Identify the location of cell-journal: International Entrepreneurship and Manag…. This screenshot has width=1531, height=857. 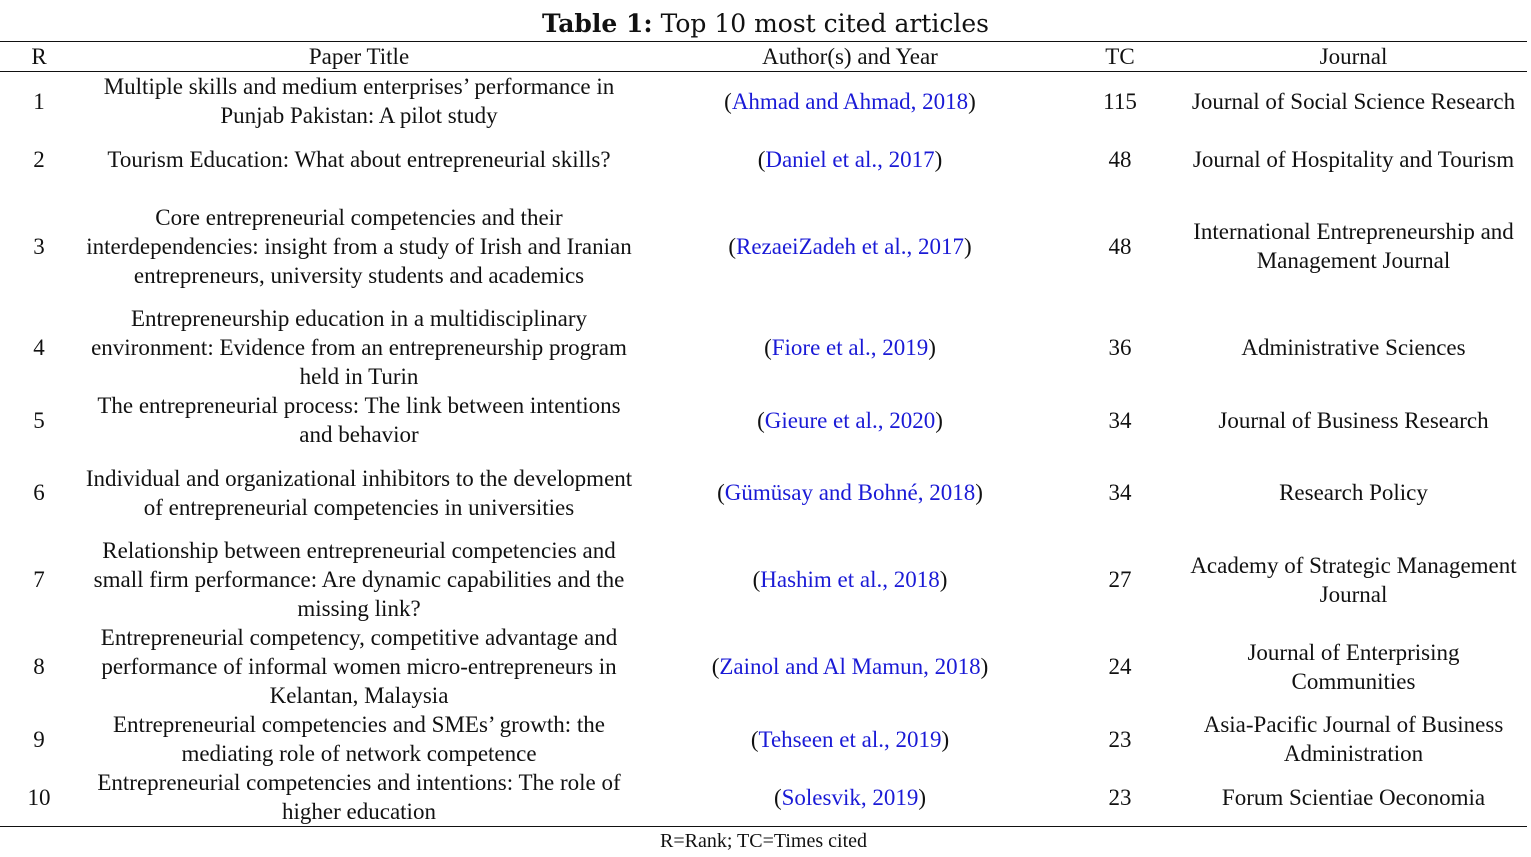
(1353, 246).